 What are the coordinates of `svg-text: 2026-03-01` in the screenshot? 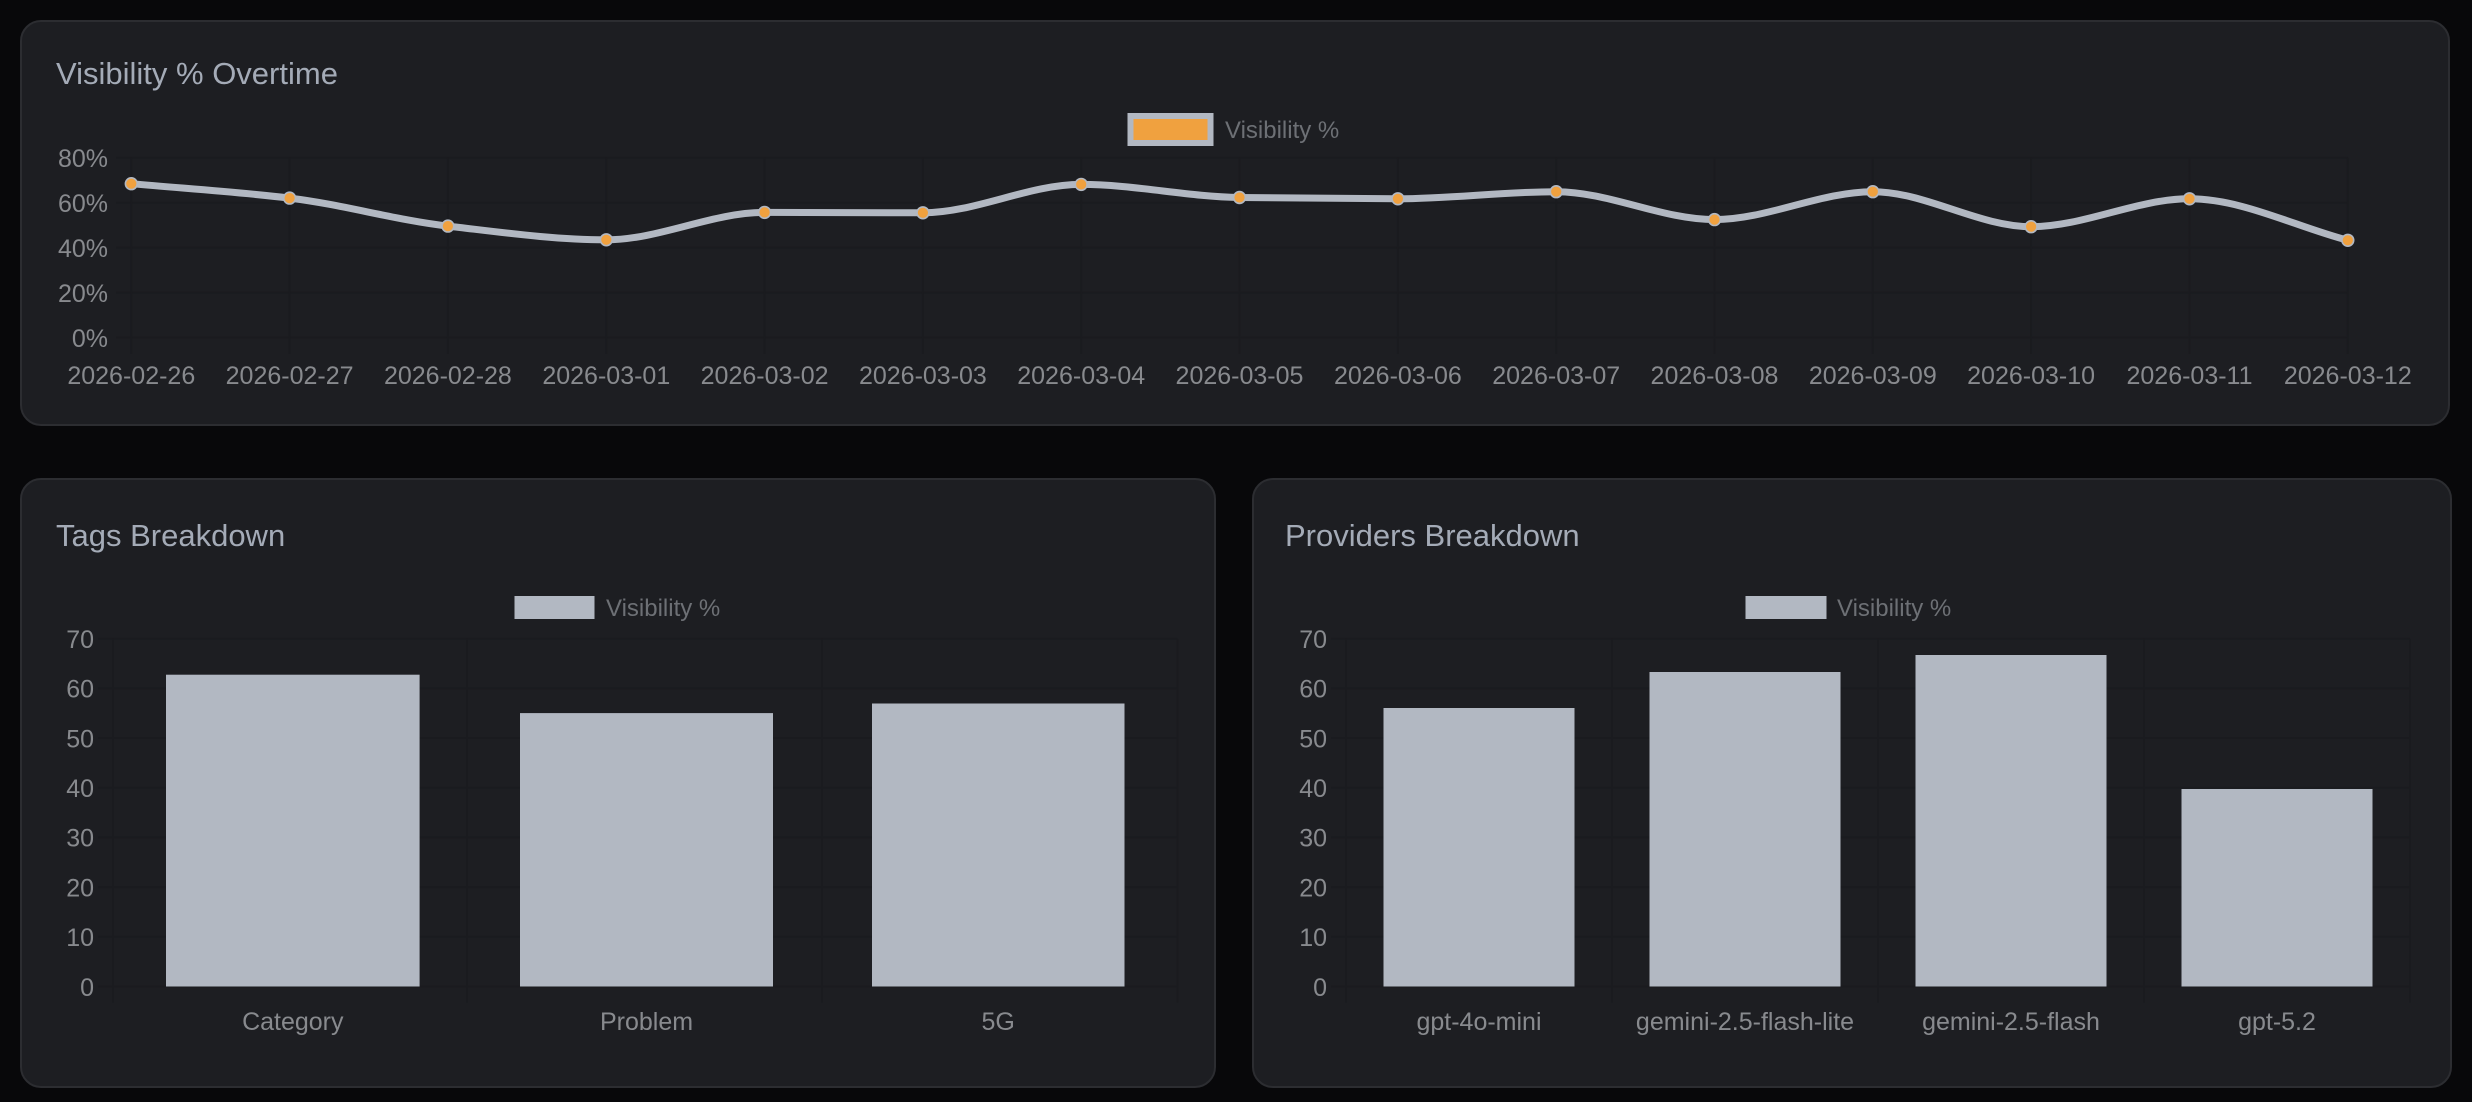 It's located at (606, 376).